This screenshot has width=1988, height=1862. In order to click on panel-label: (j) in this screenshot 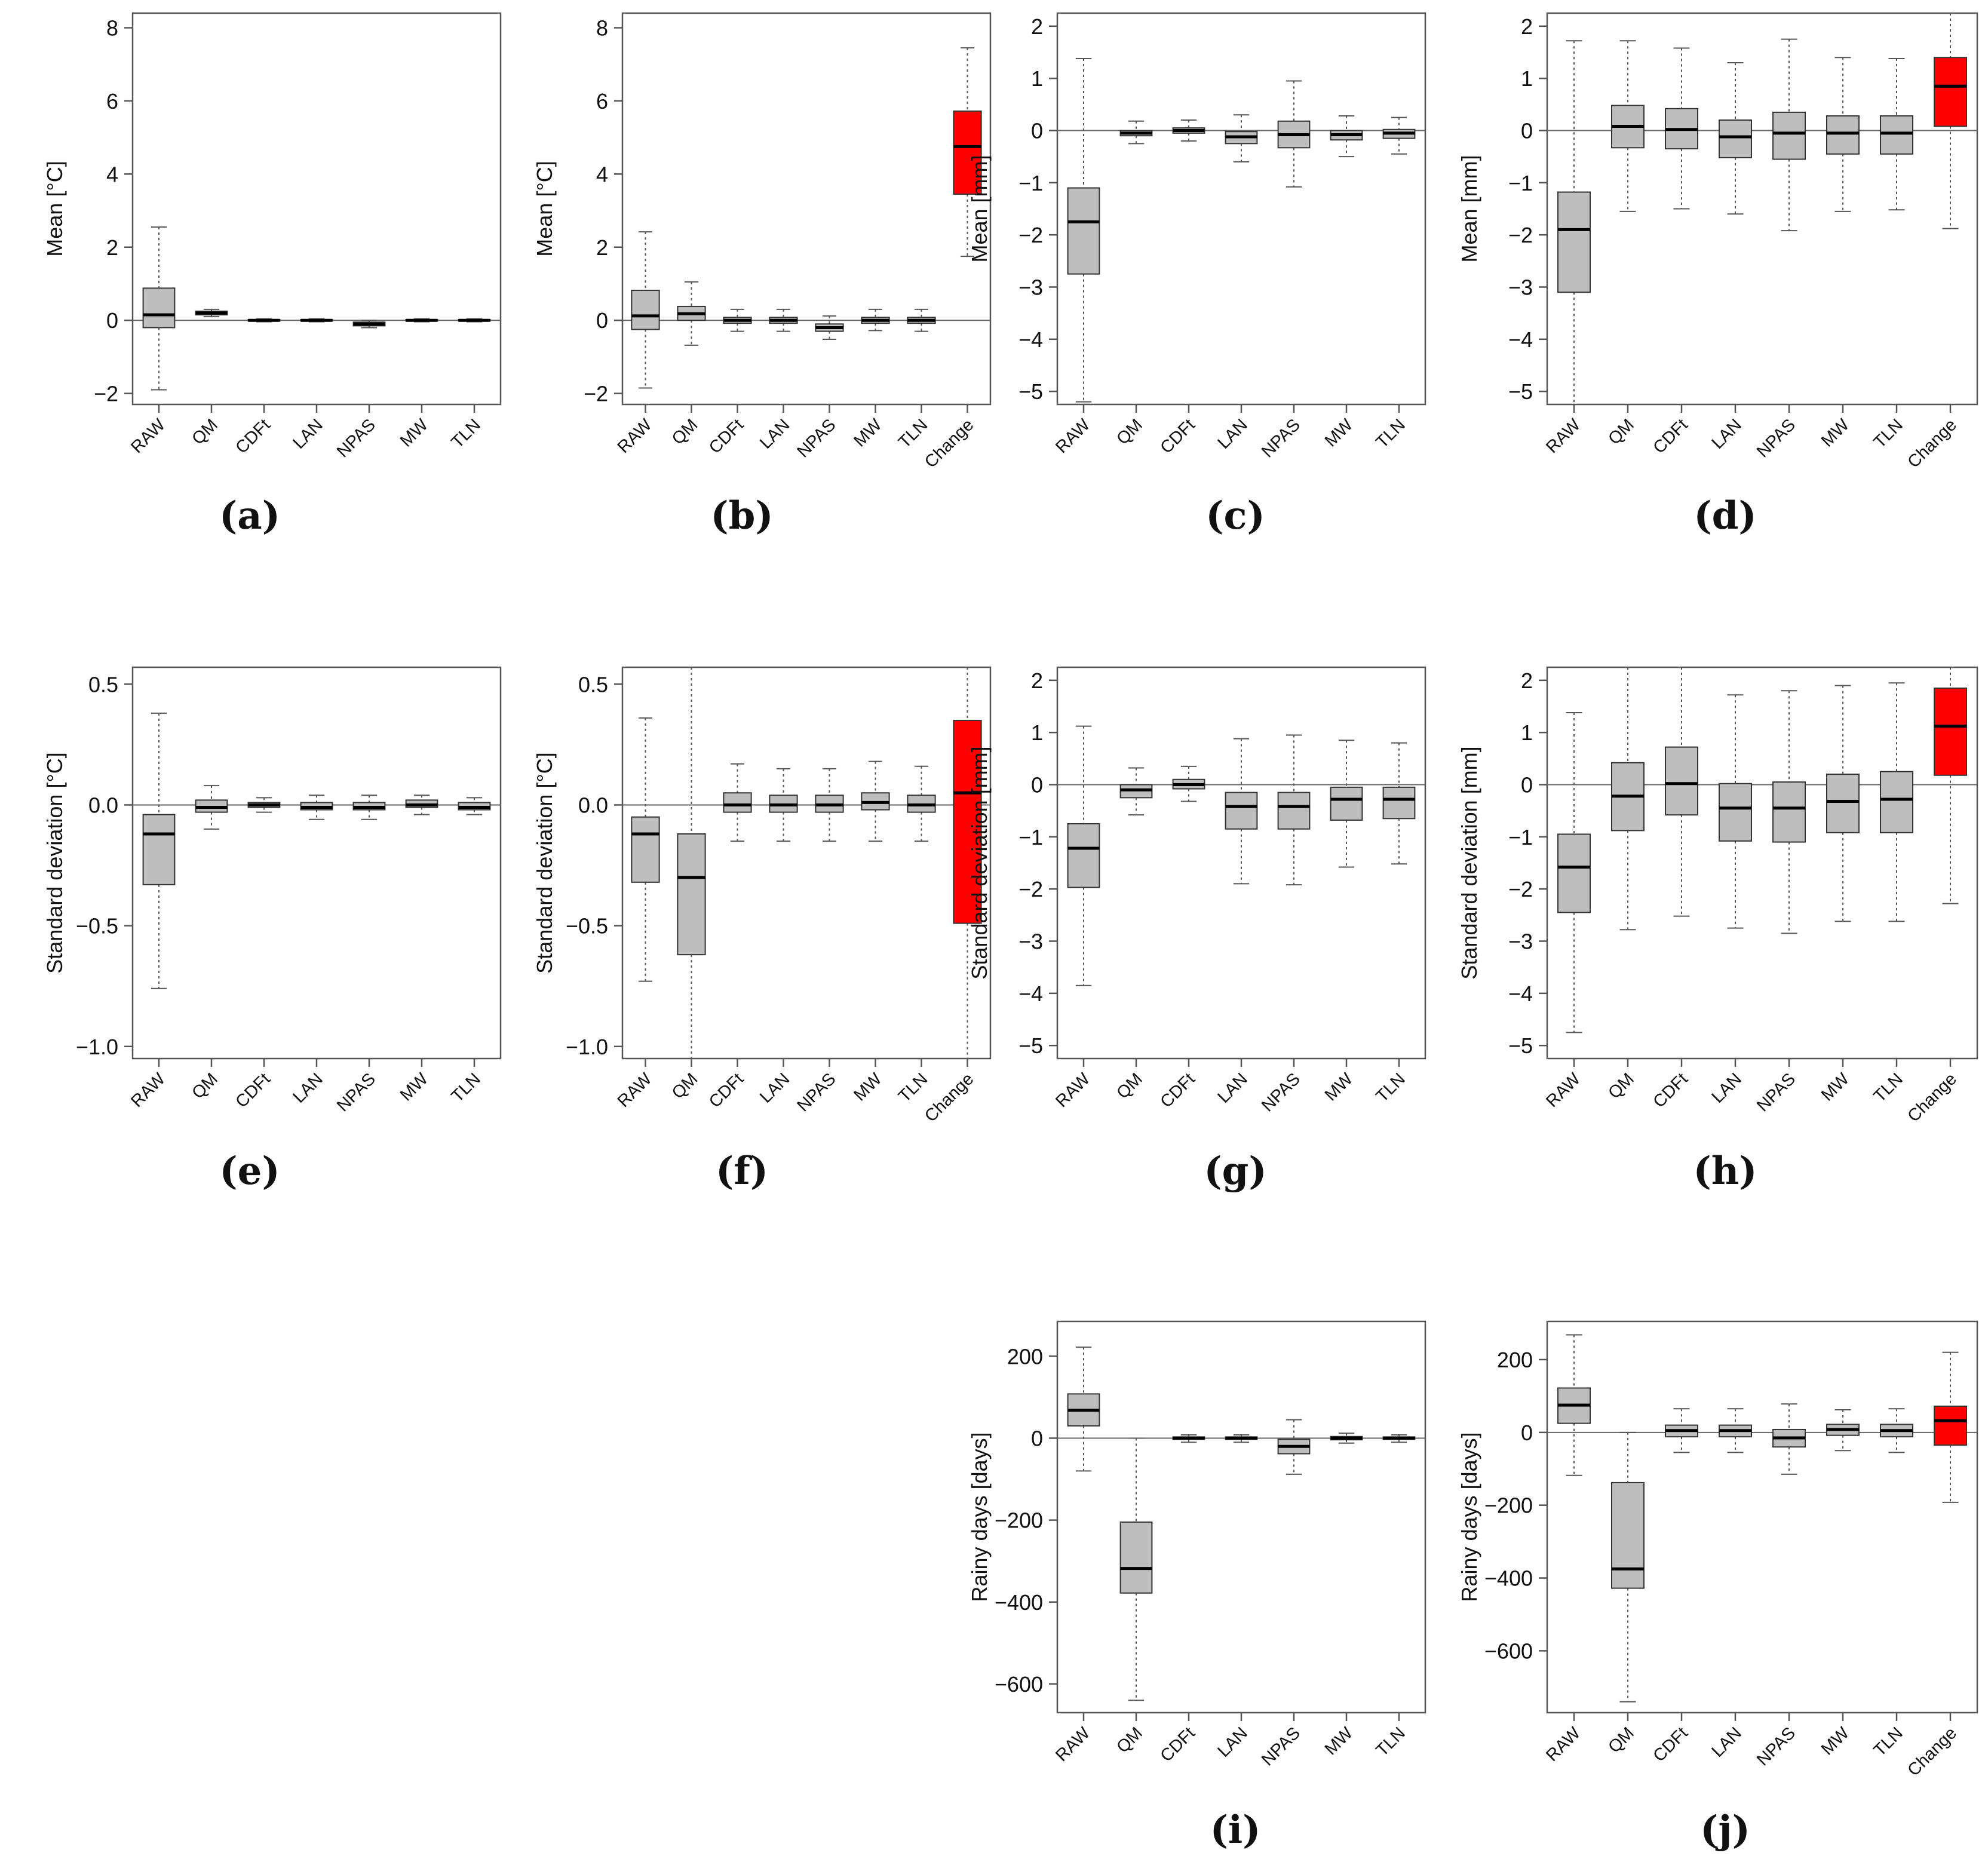, I will do `click(1725, 1830)`.